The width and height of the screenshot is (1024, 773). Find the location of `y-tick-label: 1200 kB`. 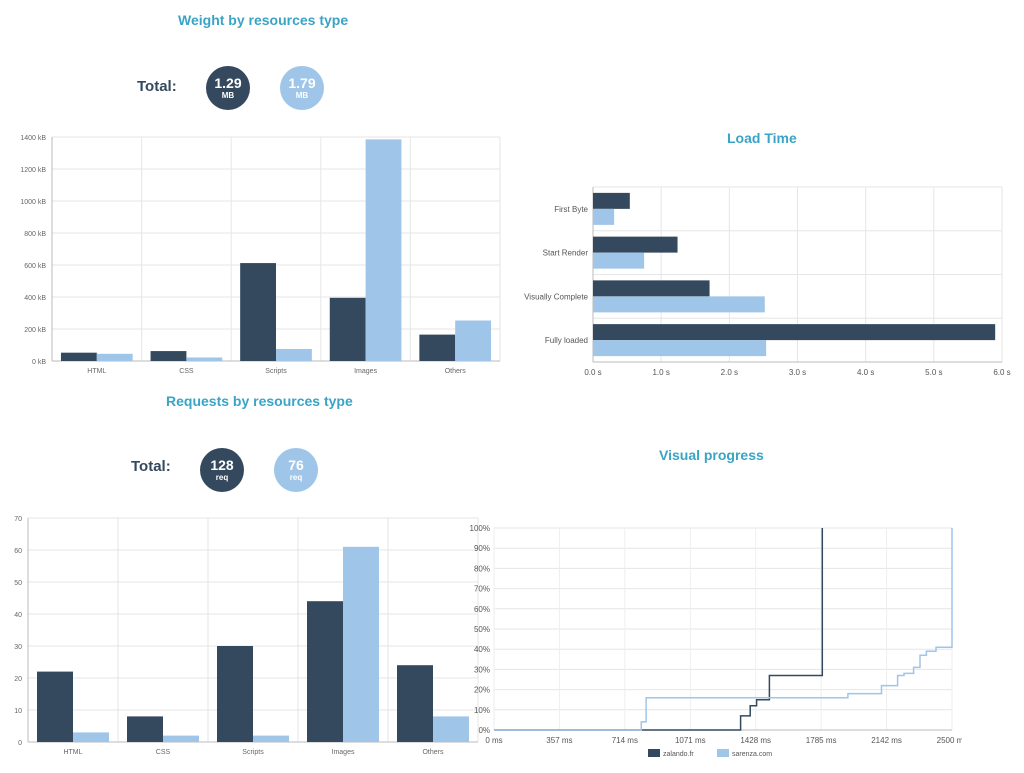

y-tick-label: 1200 kB is located at coordinates (33, 170).